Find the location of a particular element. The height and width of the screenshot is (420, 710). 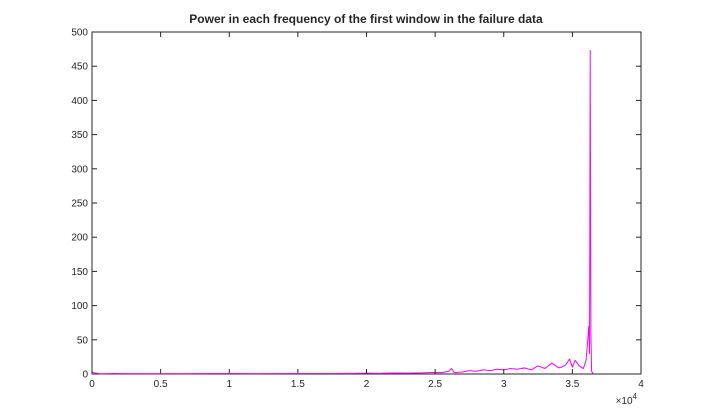

x-tick-label: 3.5 is located at coordinates (572, 384).